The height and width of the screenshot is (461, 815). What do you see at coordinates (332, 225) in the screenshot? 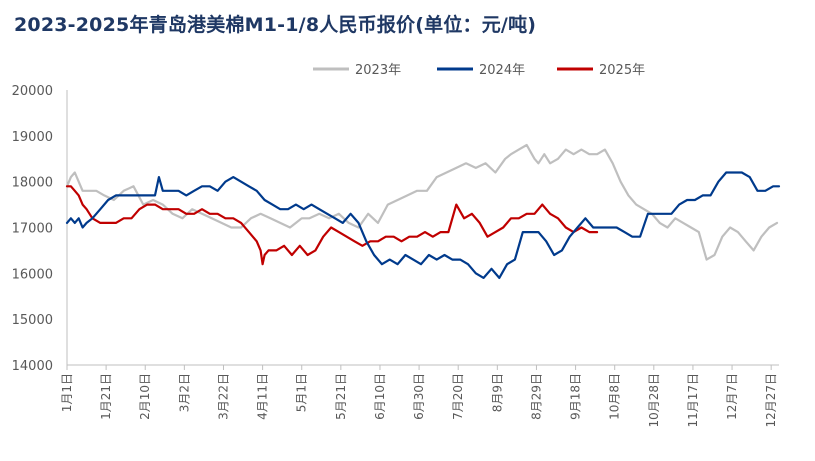
I see `series-line-2025年` at bounding box center [332, 225].